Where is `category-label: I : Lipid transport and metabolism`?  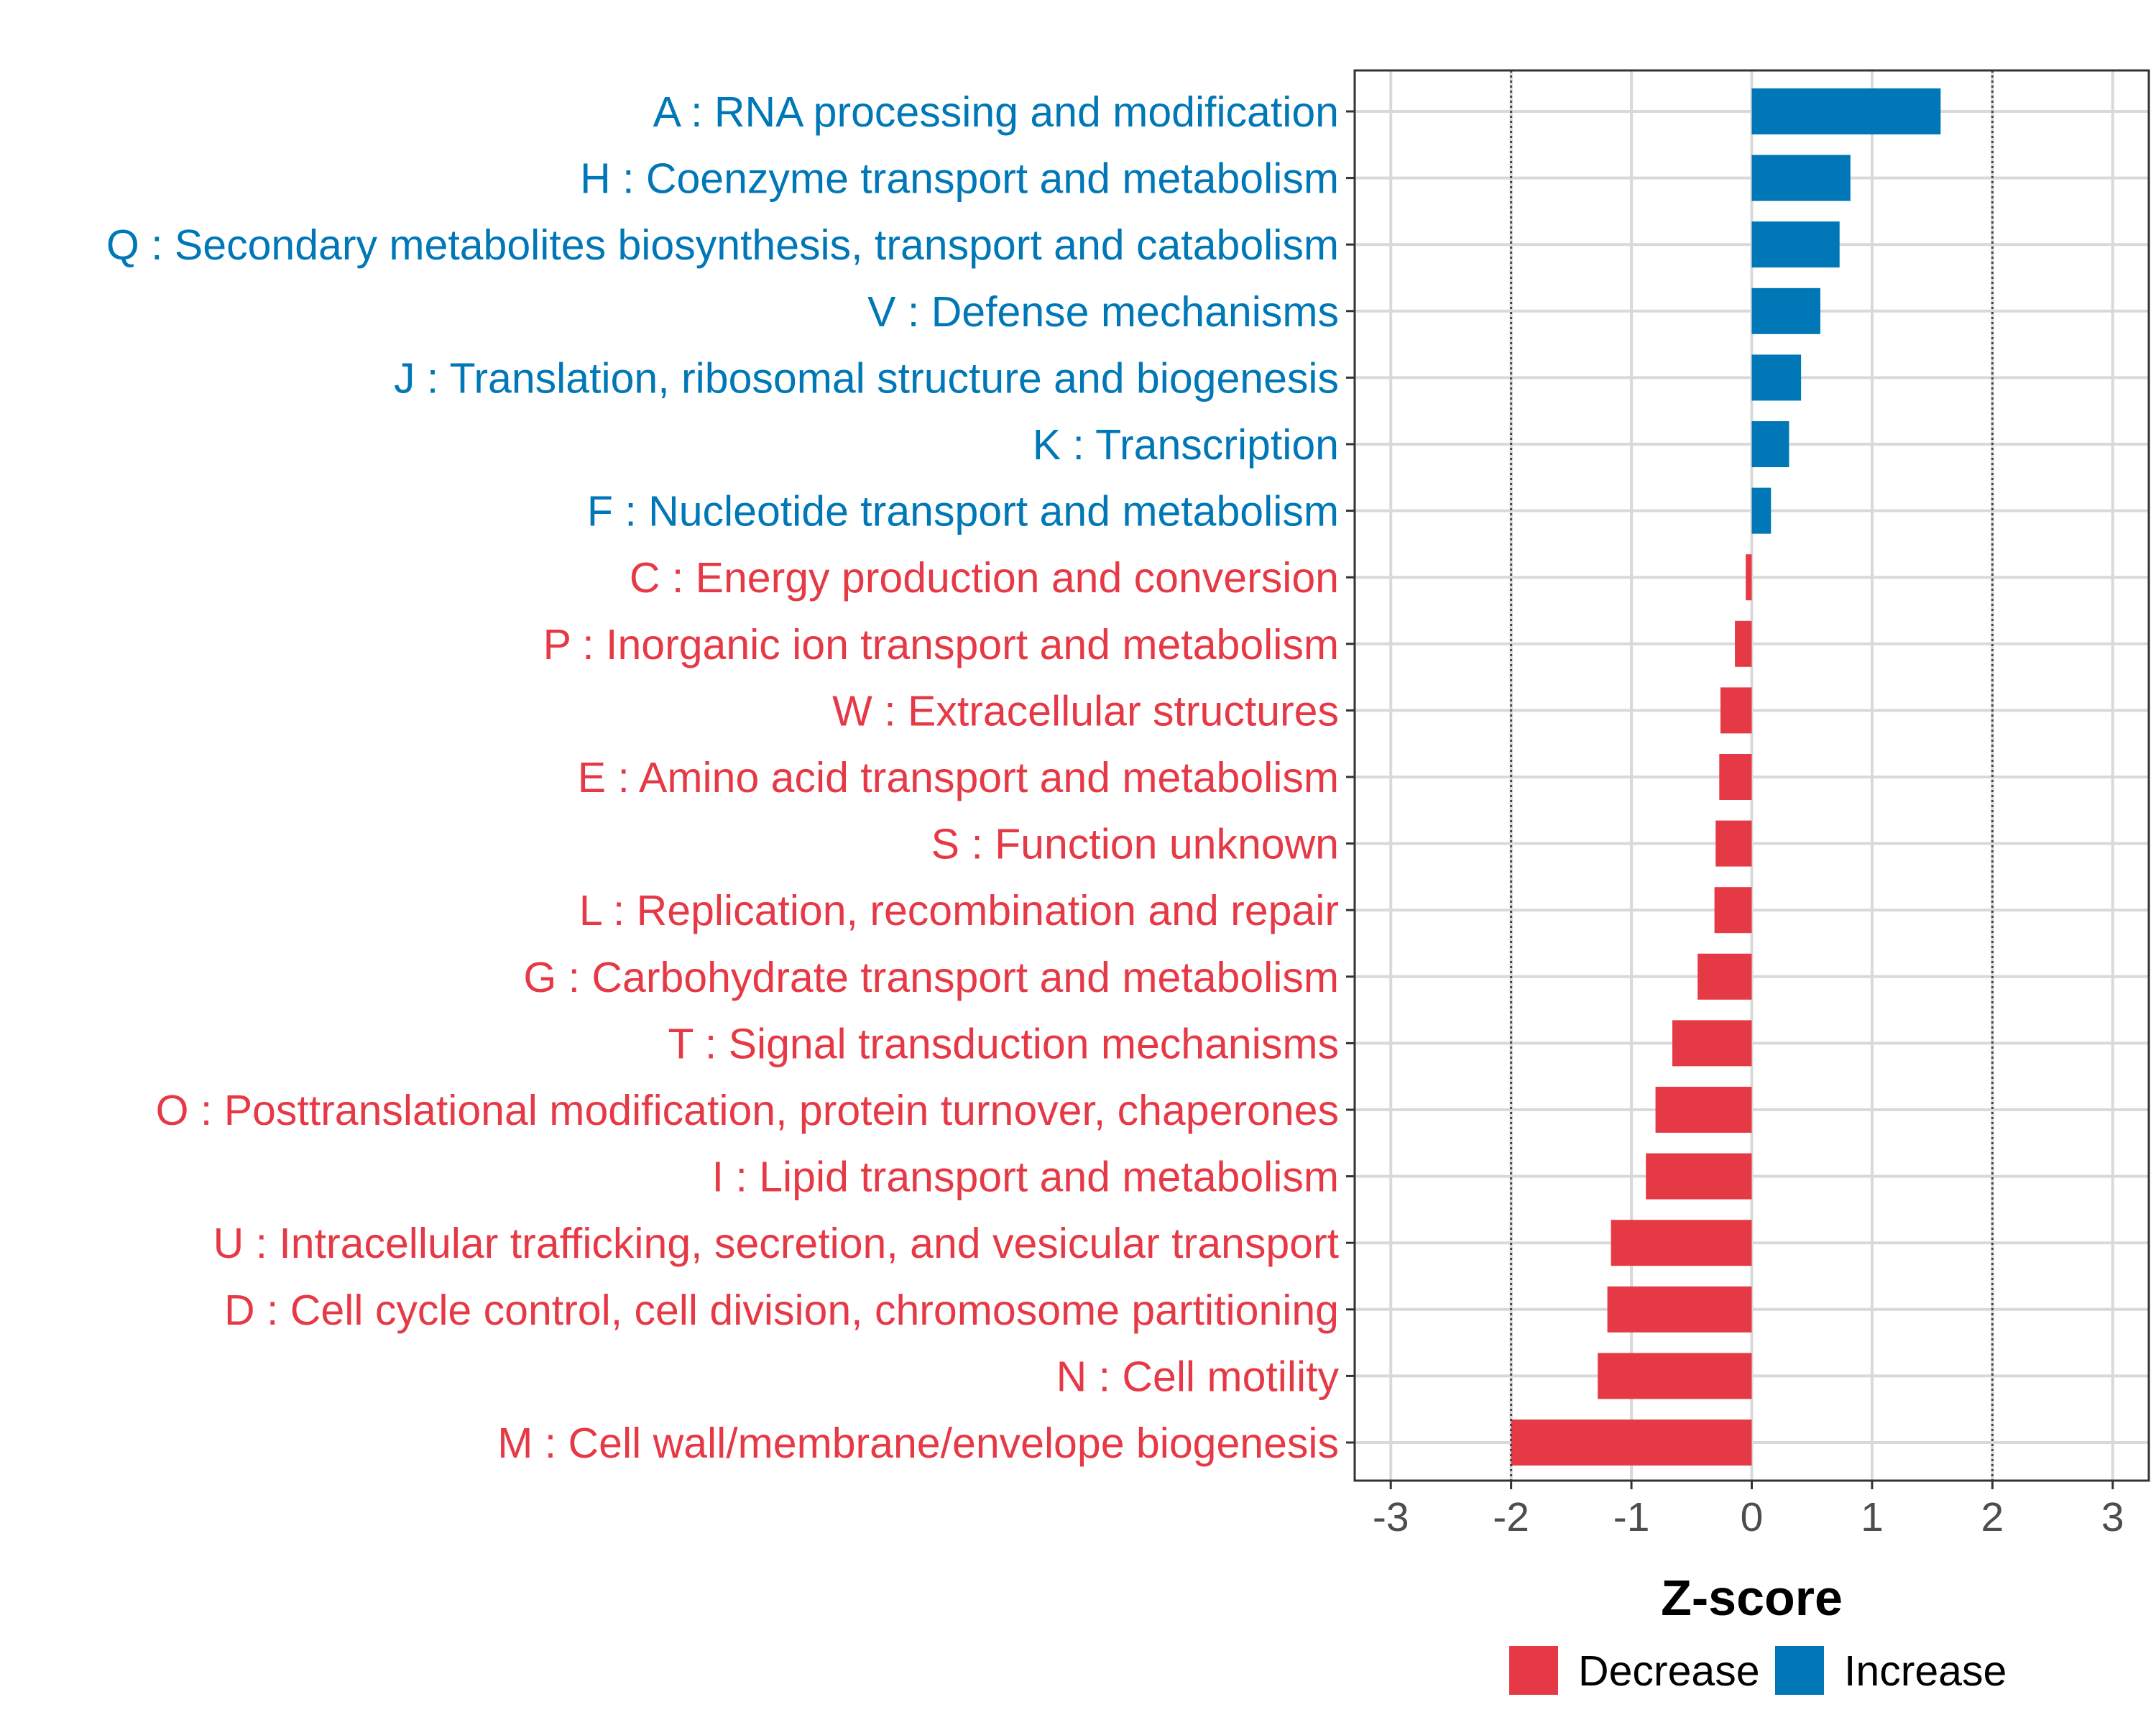
category-label: I : Lipid transport and metabolism is located at coordinates (1025, 1177).